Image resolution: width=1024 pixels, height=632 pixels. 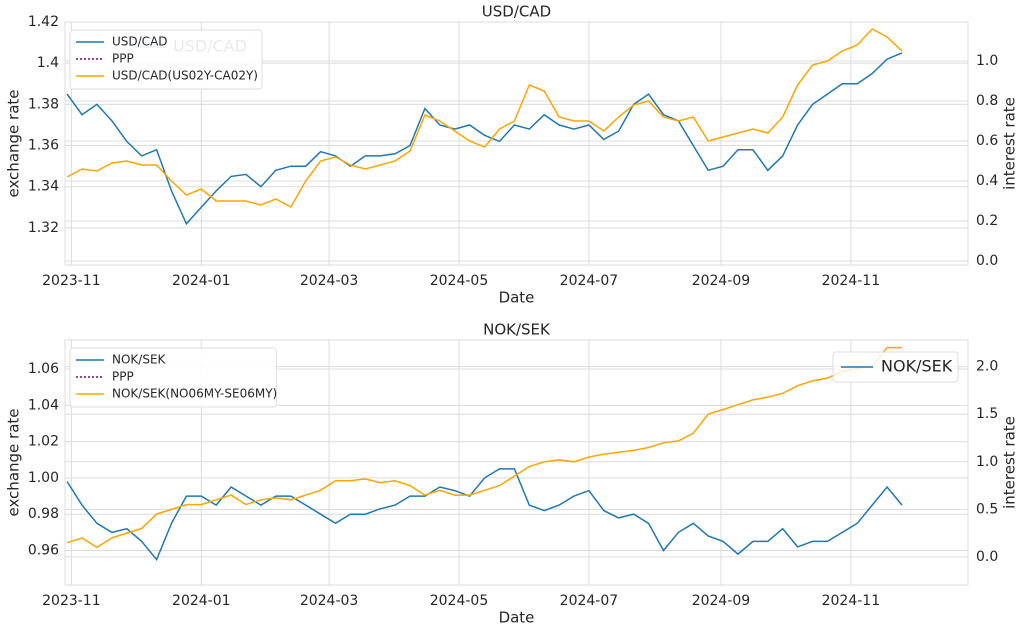 What do you see at coordinates (987, 509) in the screenshot?
I see `y2-tick-label: 0.5` at bounding box center [987, 509].